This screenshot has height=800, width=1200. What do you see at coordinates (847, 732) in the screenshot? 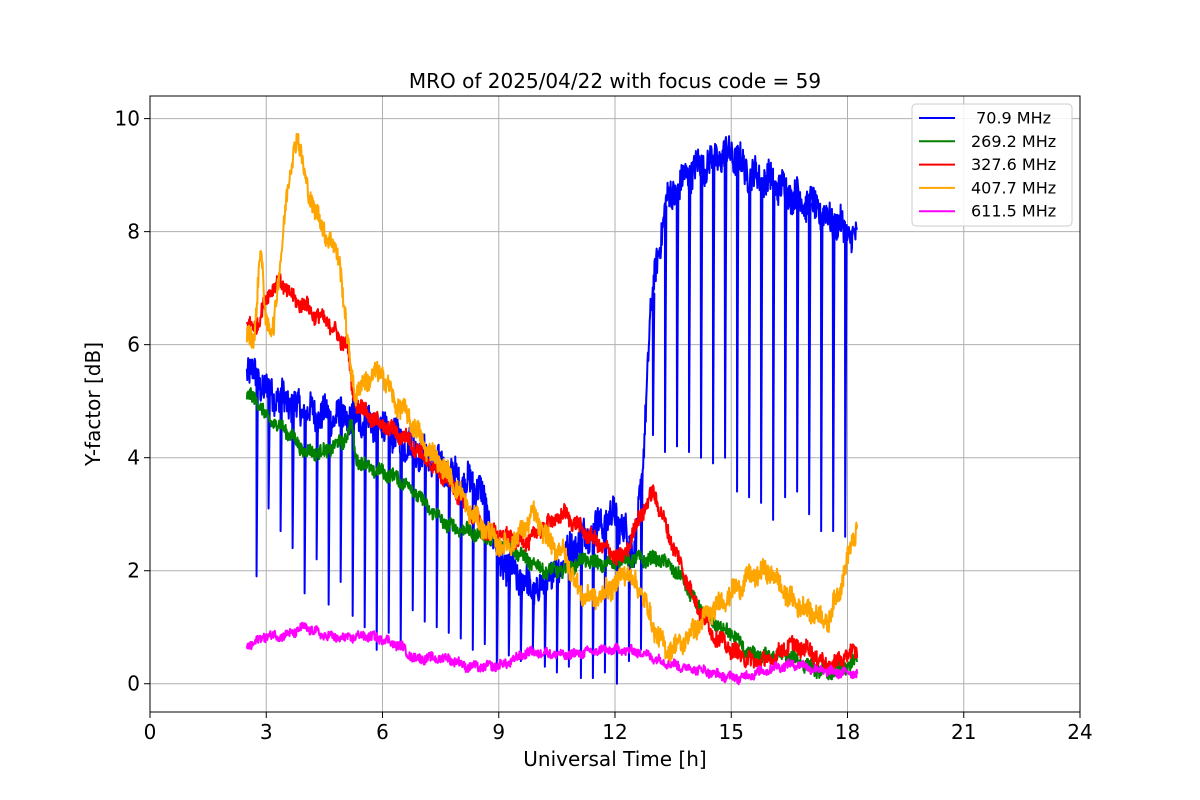
I see `x-tick-label: 18` at bounding box center [847, 732].